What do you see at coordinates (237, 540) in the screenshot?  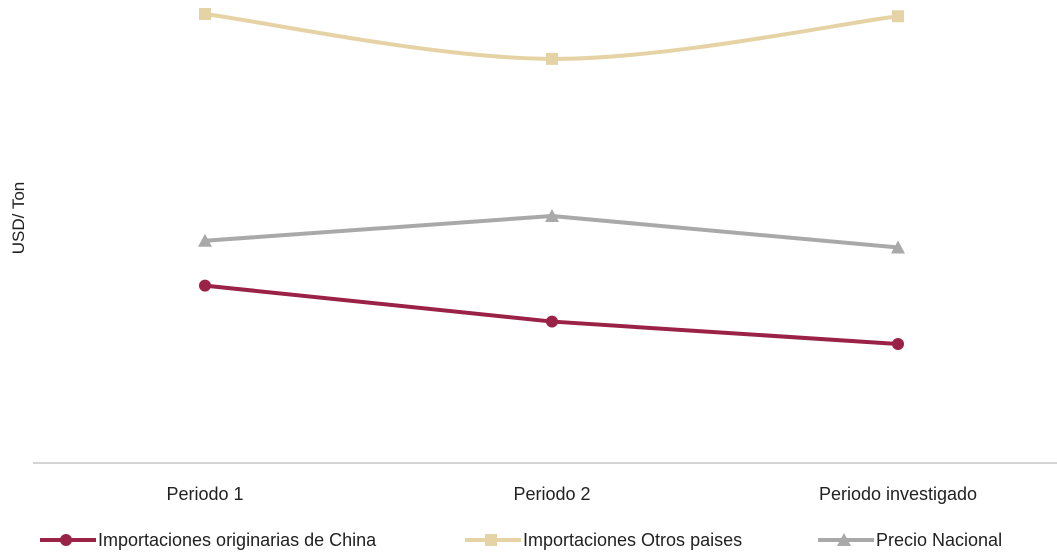 I see `legend-label-importaciones-originarias-de-china: Importaciones originarias de China` at bounding box center [237, 540].